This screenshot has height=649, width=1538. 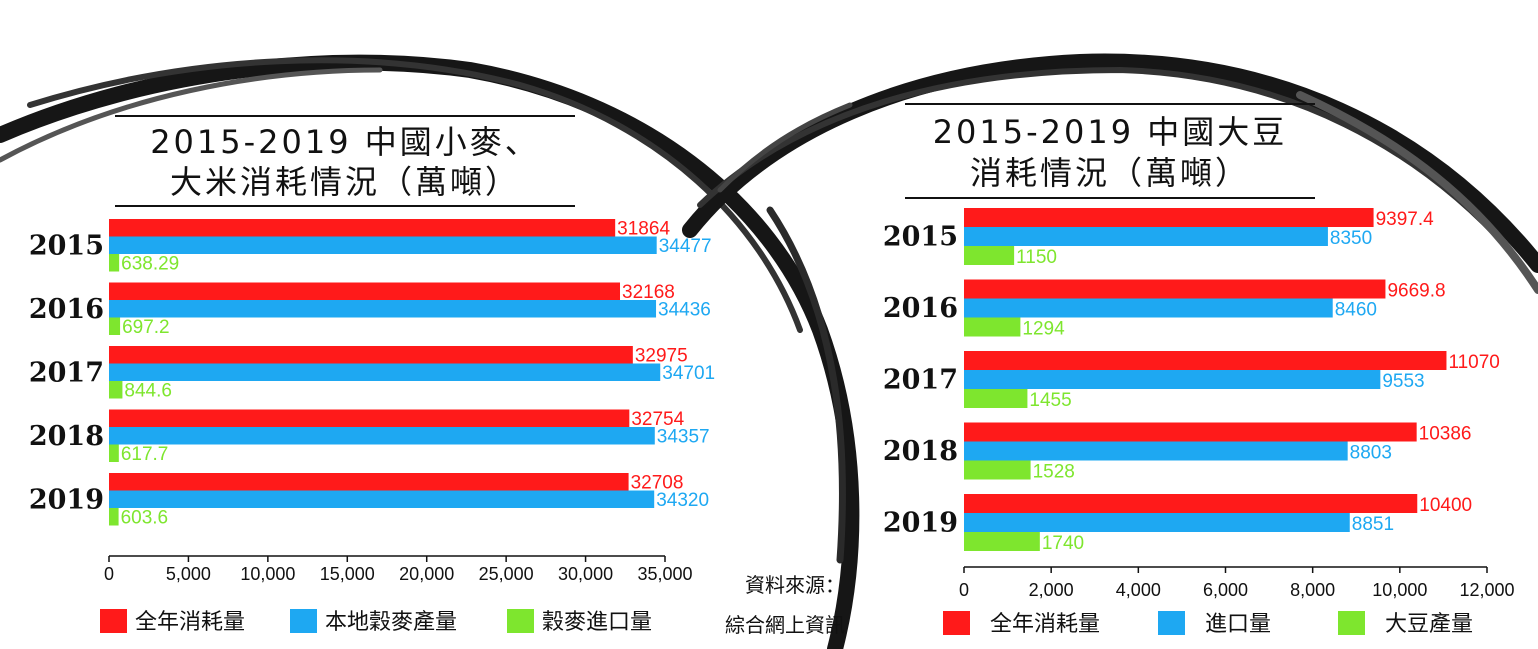 I want to click on data-label: 10400, so click(x=1445, y=505).